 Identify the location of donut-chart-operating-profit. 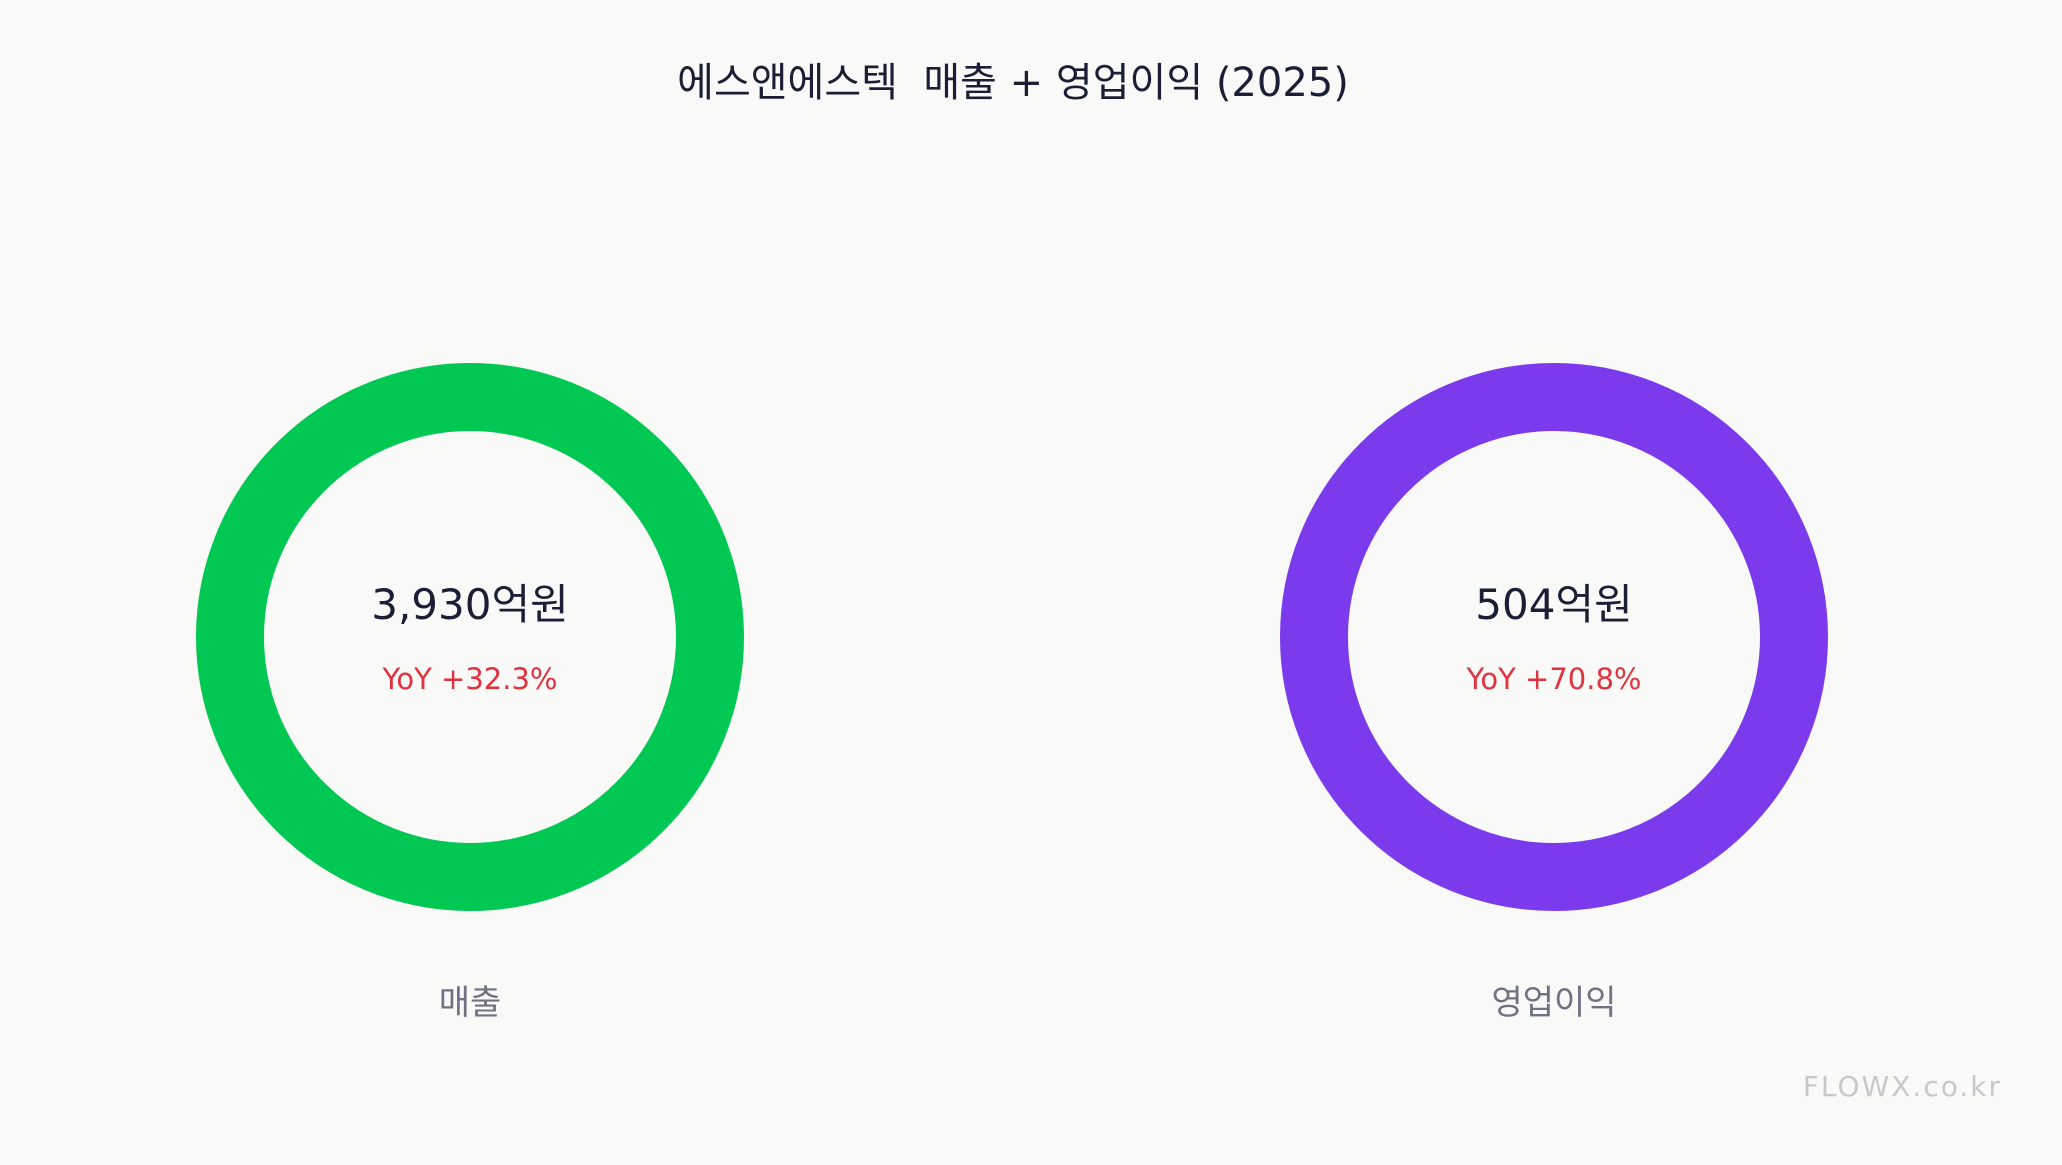
(1554, 637).